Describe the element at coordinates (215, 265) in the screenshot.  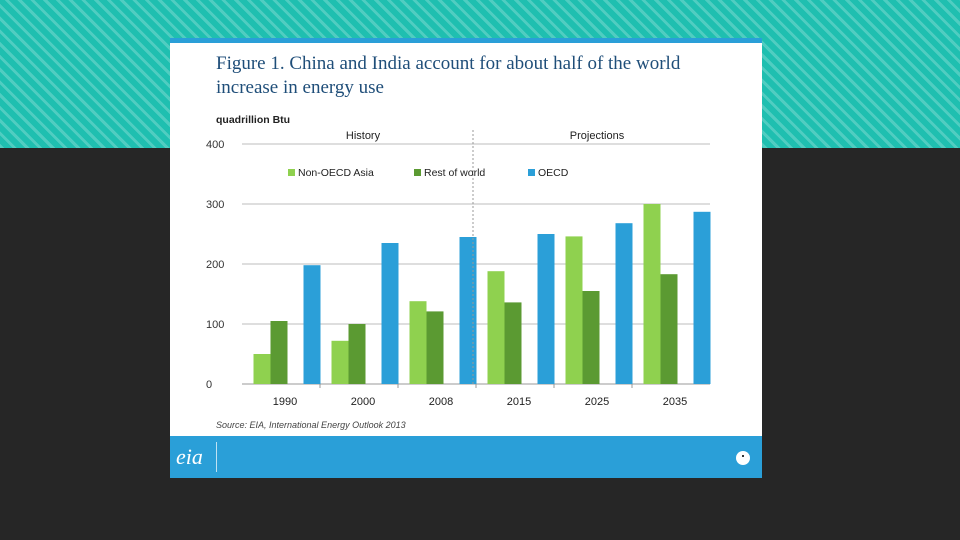
I see `y-tick-label: 200` at that location.